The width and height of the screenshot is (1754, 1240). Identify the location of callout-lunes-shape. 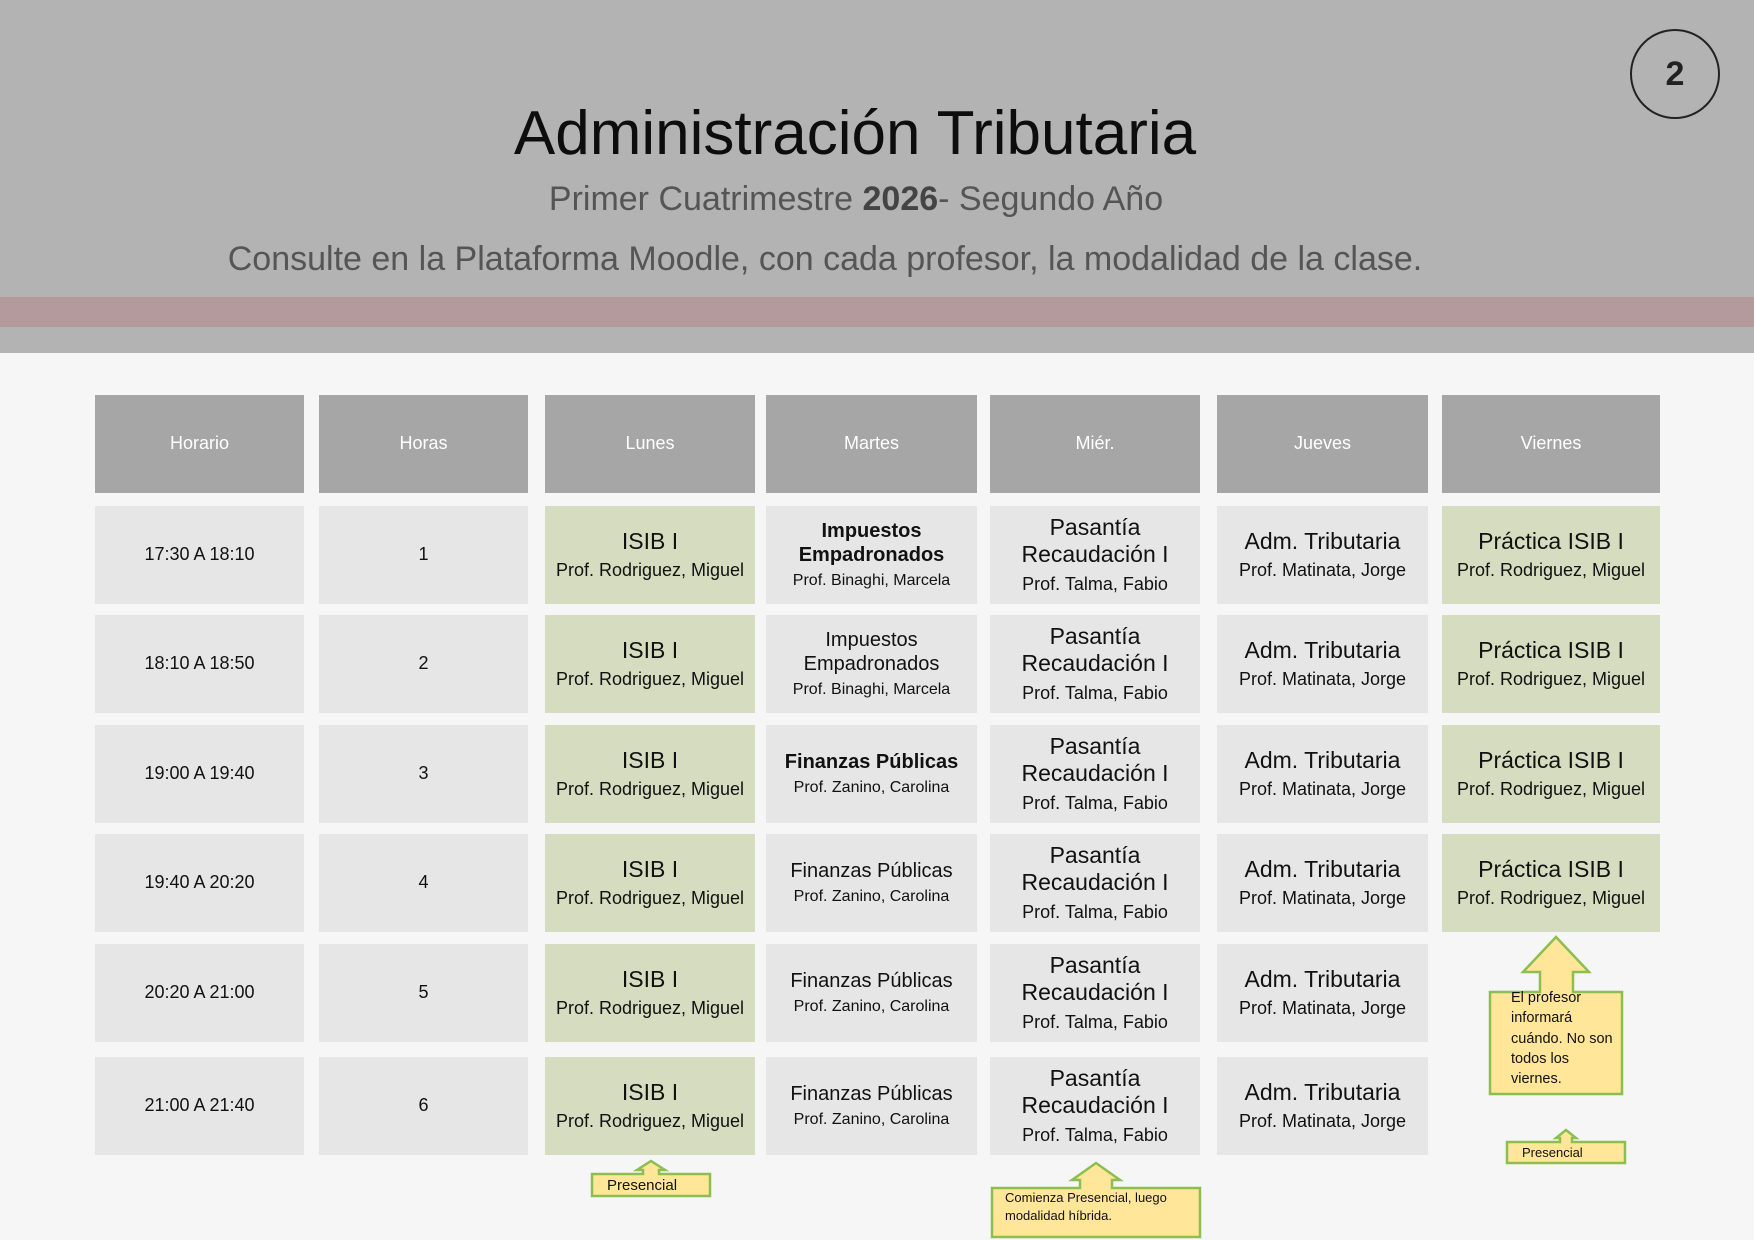
(651, 1178).